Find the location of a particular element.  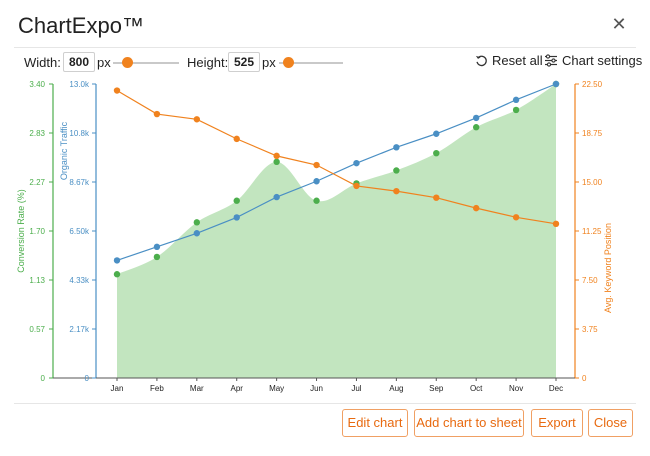

x-tick-label: May is located at coordinates (276, 388).